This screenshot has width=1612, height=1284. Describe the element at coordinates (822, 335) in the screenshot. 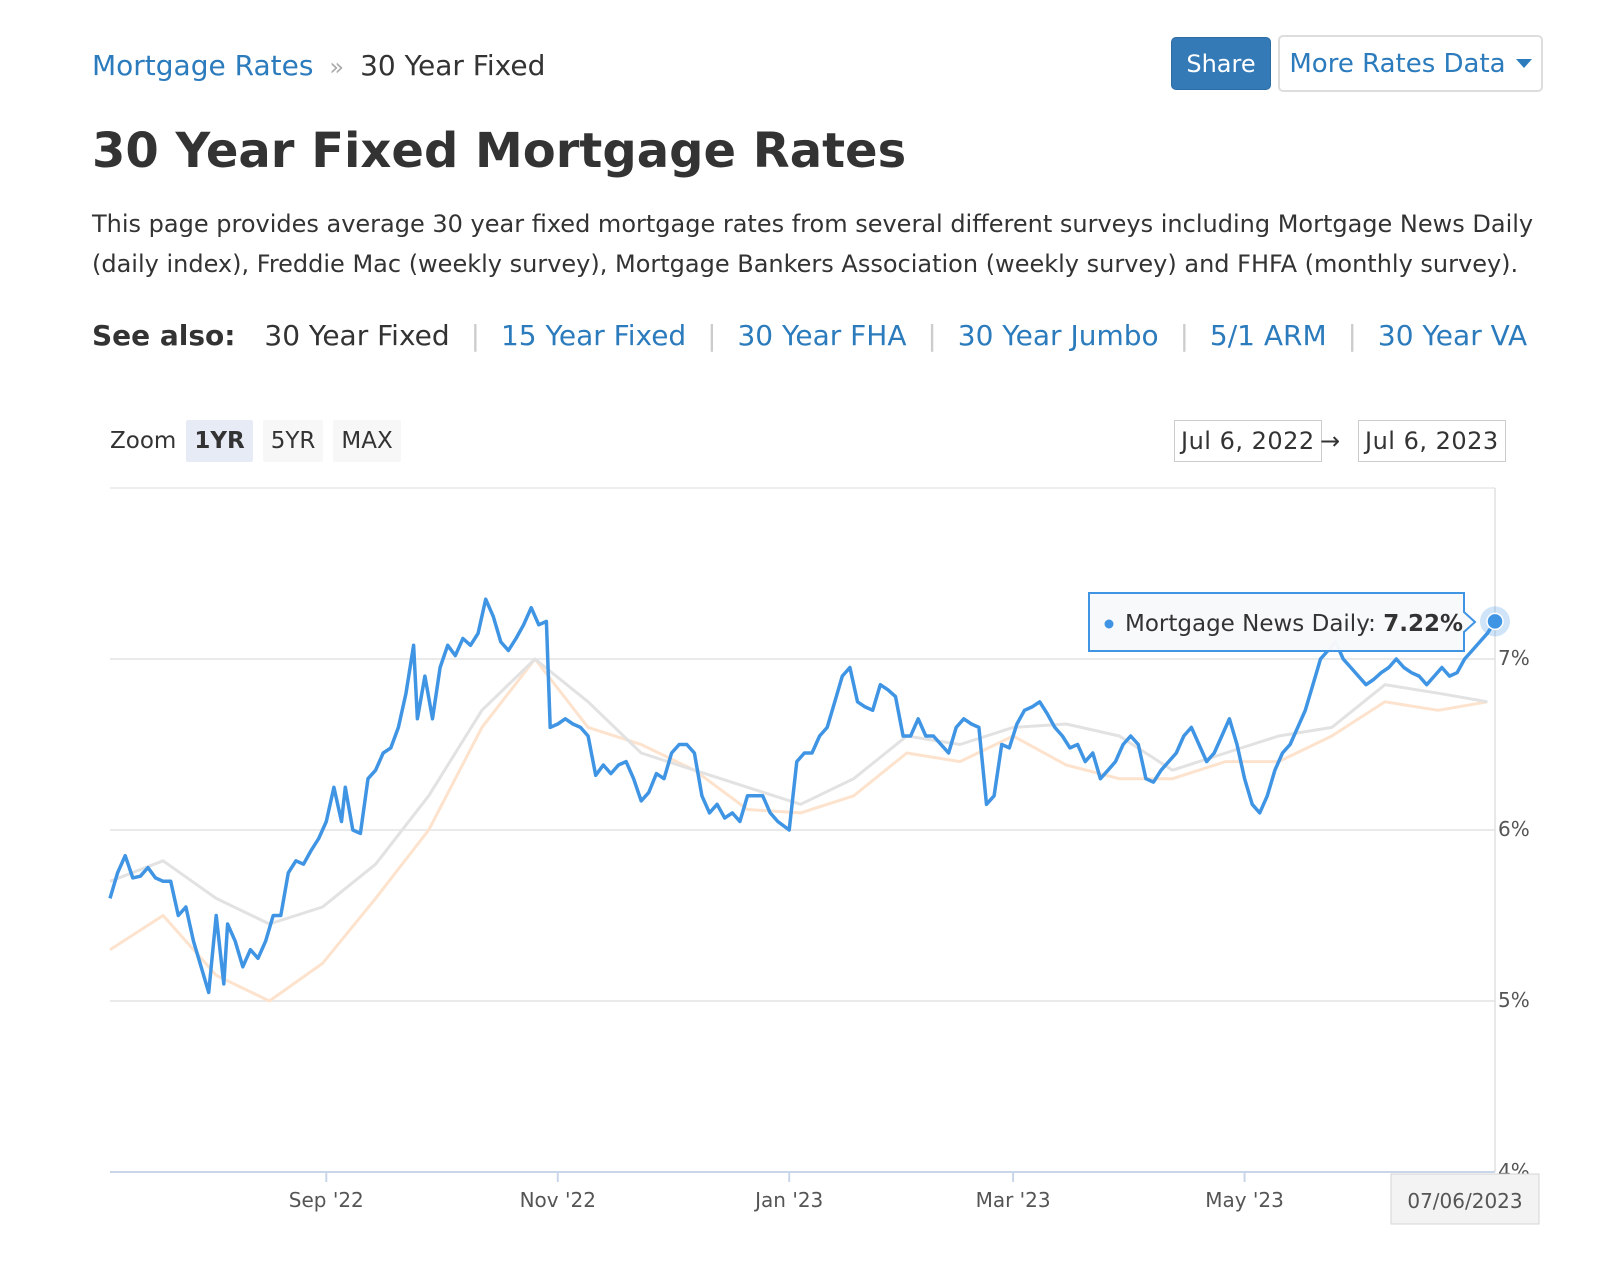

I see `link-30-year-fha: 30 Year FHA` at that location.